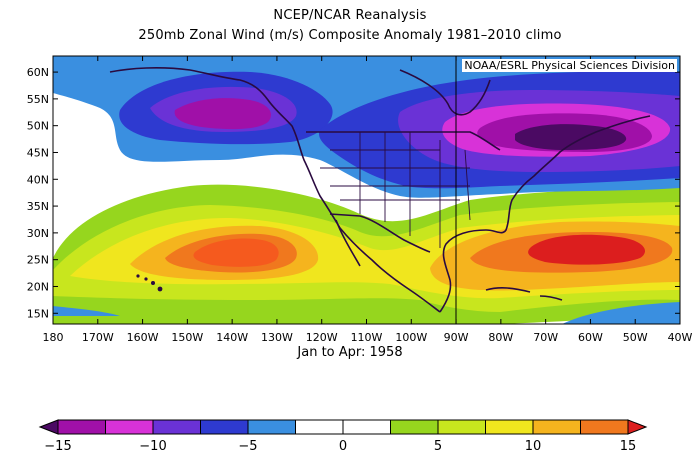 The height and width of the screenshot is (460, 700). I want to click on period-label: Jan to Apr: 1958, so click(350, 352).